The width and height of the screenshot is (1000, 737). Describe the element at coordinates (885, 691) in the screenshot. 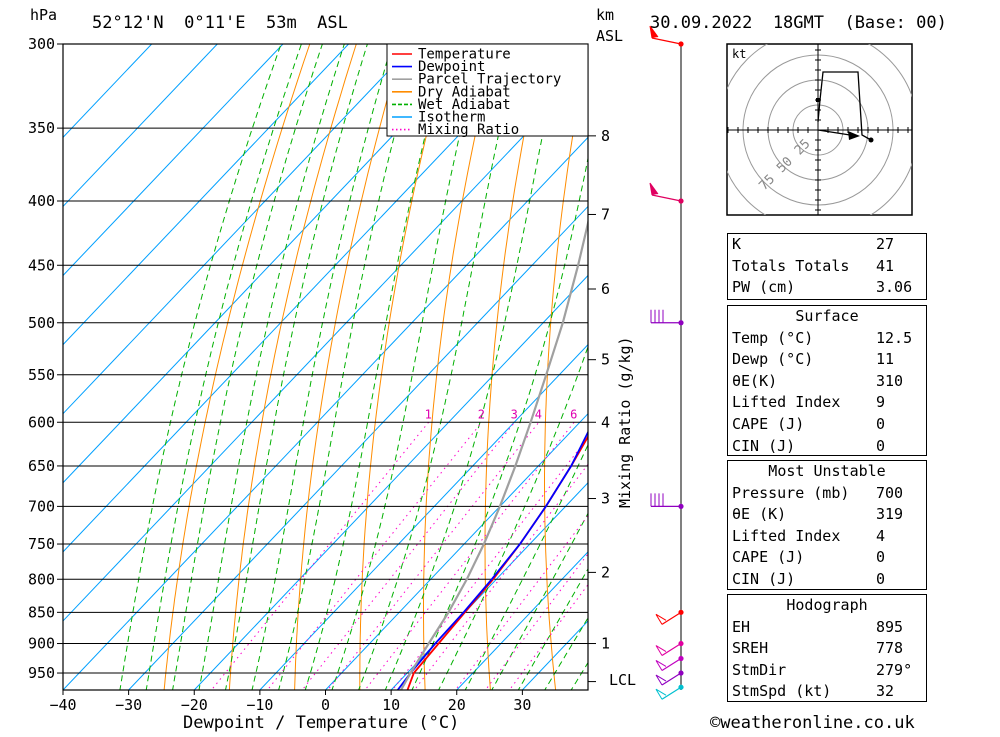

I see `index-value: 32` at that location.